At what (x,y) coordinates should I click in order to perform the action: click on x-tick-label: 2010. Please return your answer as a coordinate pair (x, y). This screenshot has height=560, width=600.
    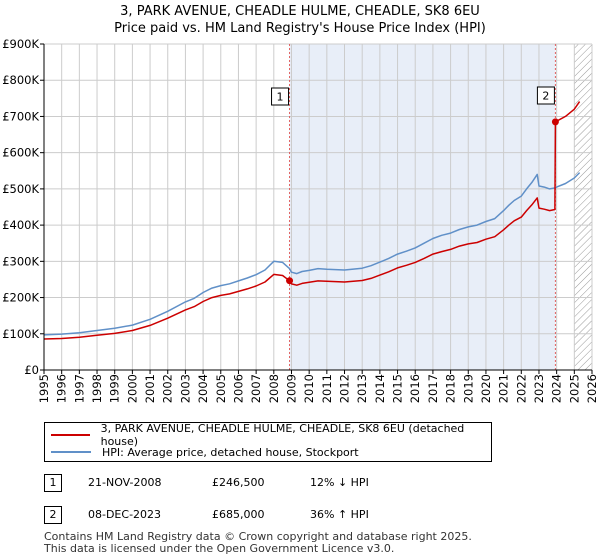
    Looking at the image, I should click on (309, 388).